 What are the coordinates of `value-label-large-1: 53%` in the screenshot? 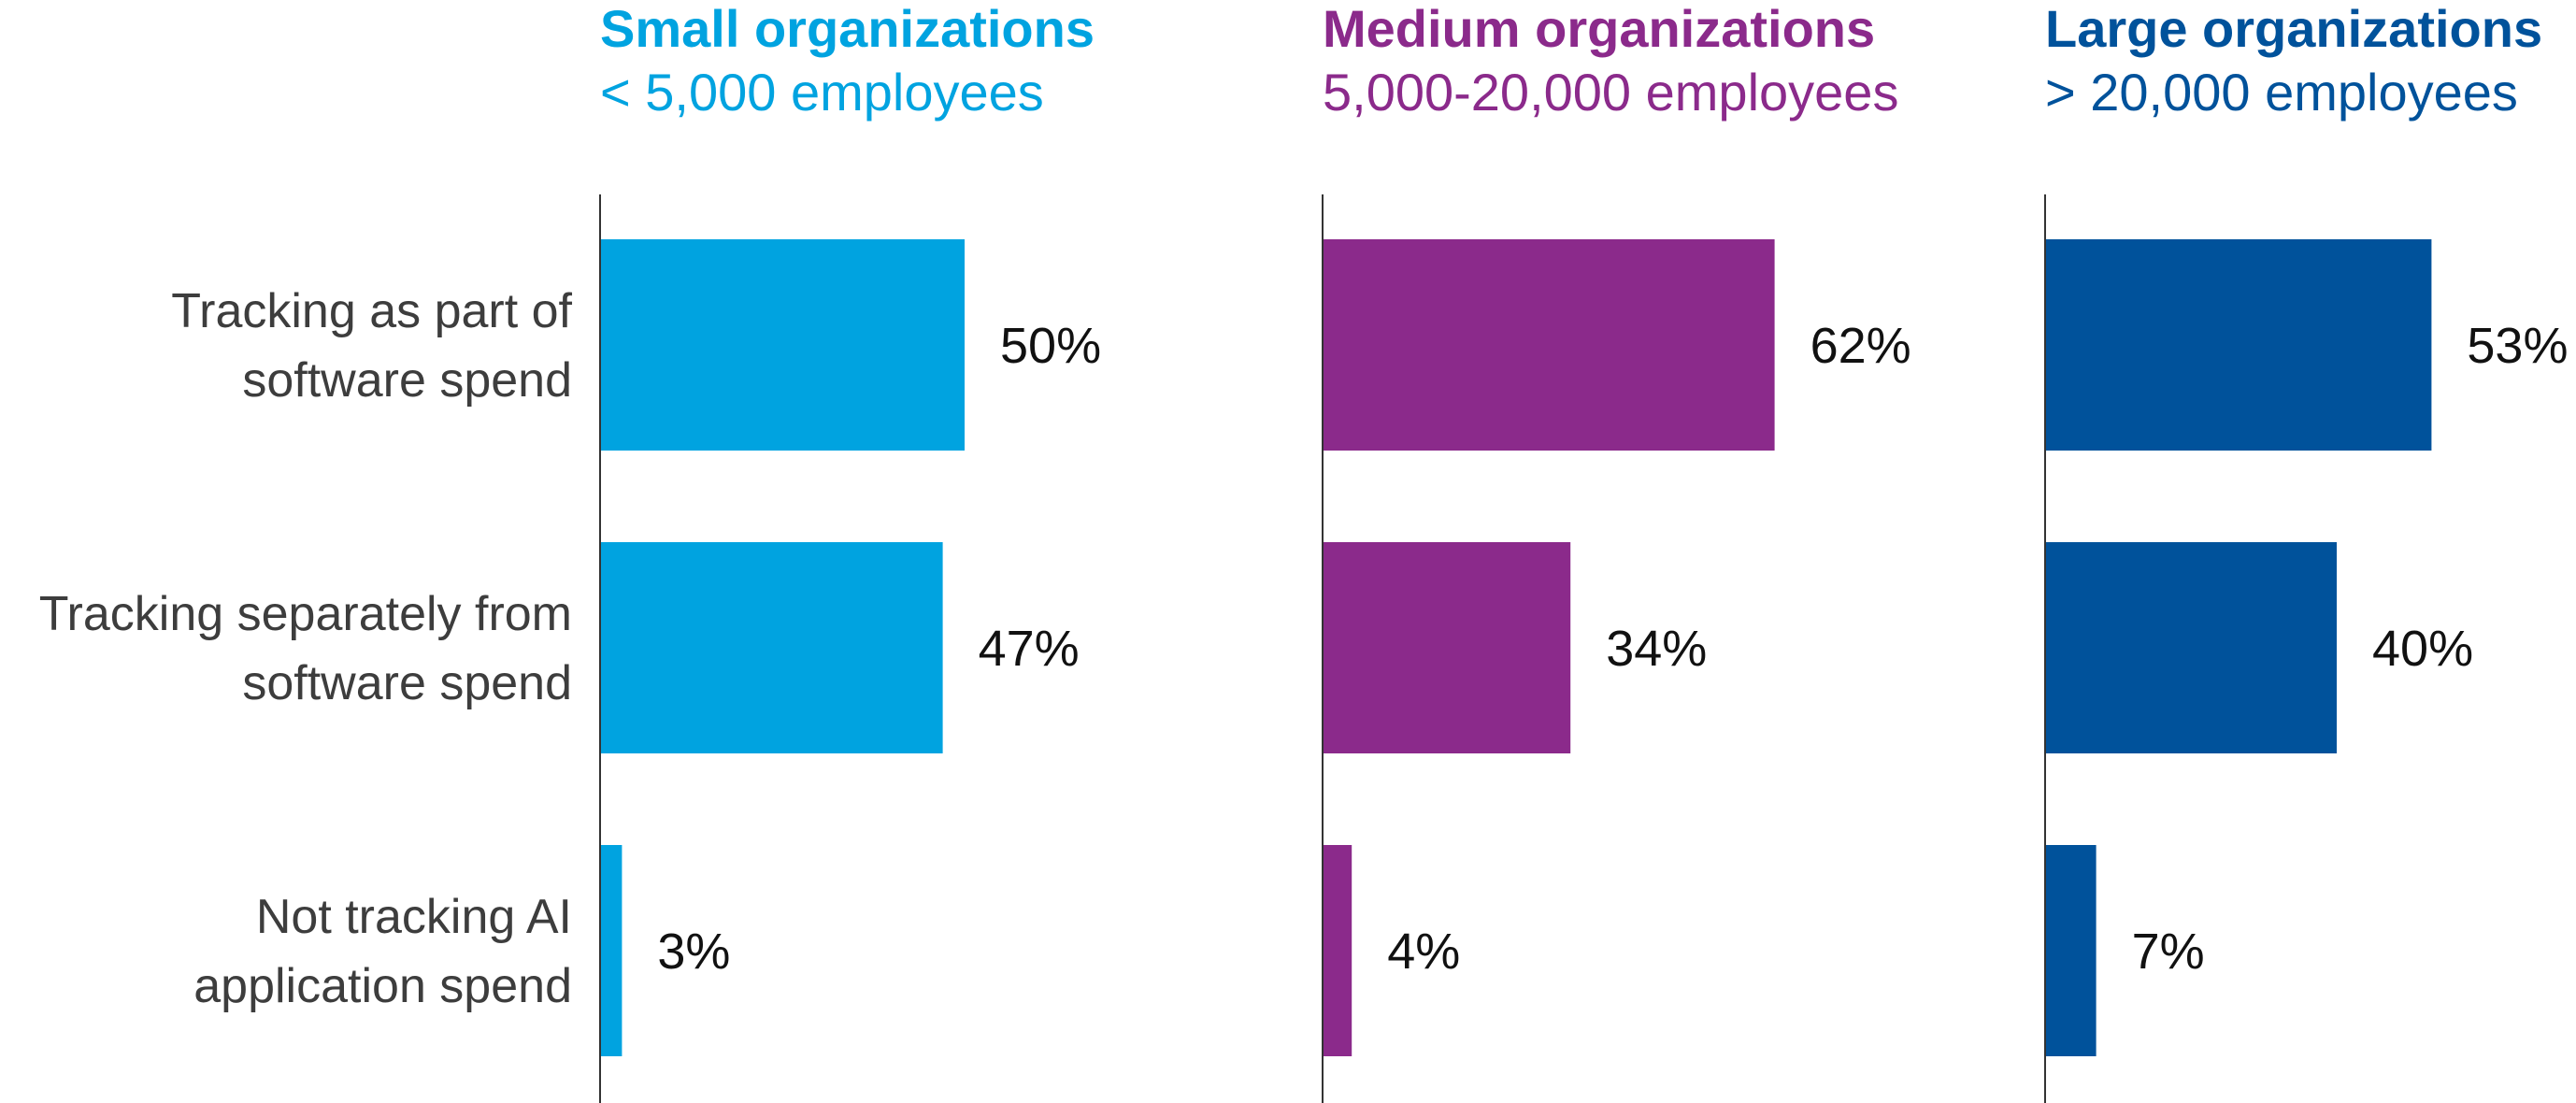 It's located at (2517, 346).